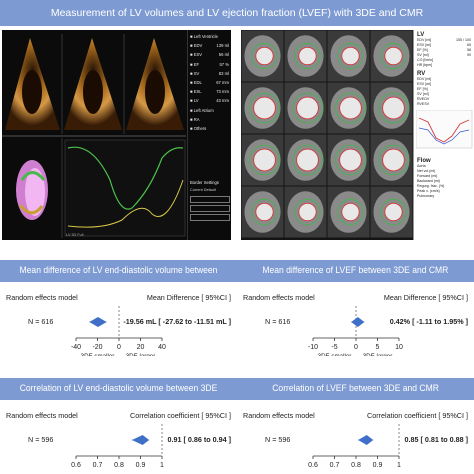 This screenshot has width=474, height=474. I want to click on cmr-flow-row: Backward (ml), so click(428, 181).